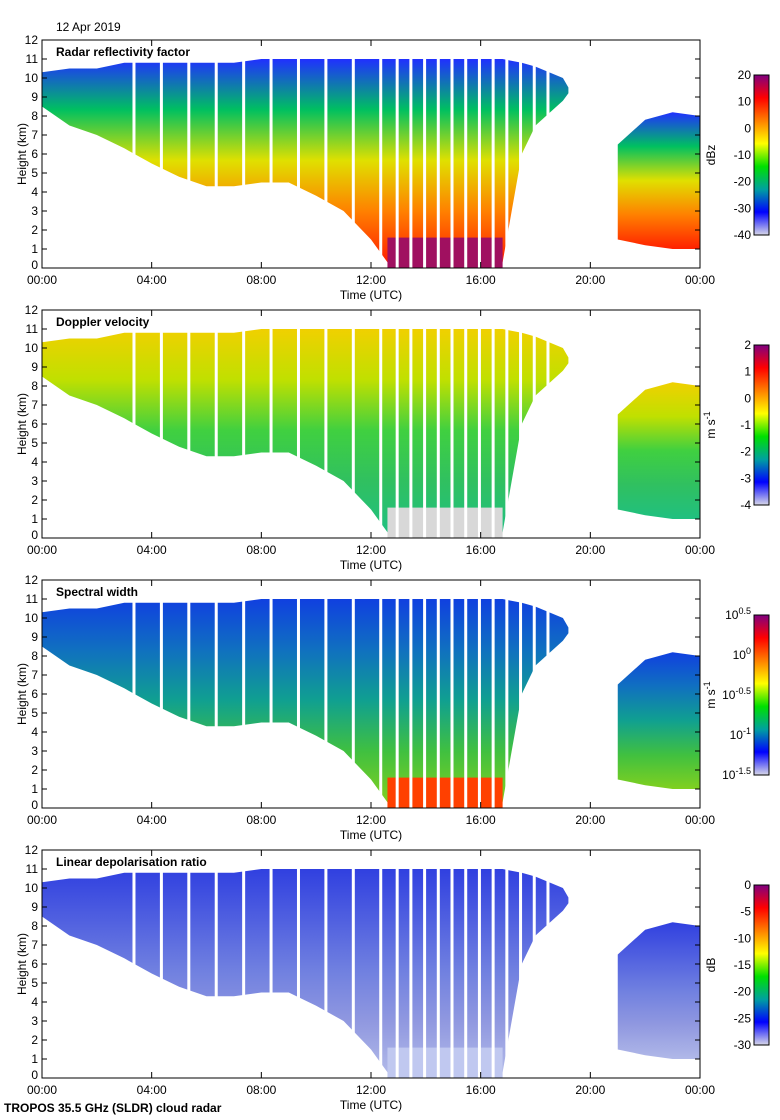 The image size is (780, 1120). I want to click on y-tick-label: 11, so click(32, 329).